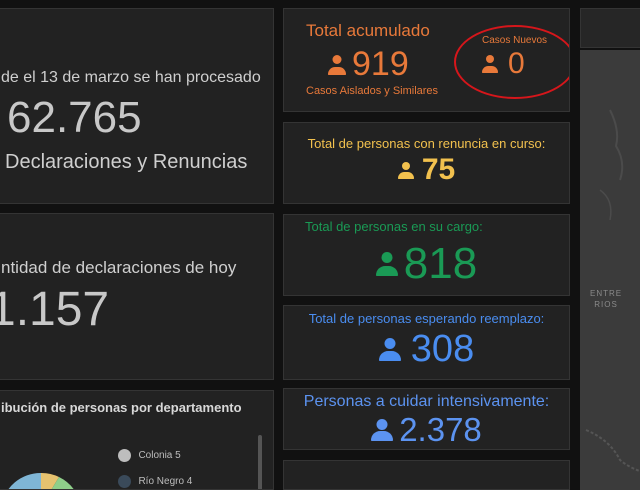 Image resolution: width=640 pixels, height=490 pixels. What do you see at coordinates (165, 482) in the screenshot?
I see `legend-label-rio-negro: Río Negro 4` at bounding box center [165, 482].